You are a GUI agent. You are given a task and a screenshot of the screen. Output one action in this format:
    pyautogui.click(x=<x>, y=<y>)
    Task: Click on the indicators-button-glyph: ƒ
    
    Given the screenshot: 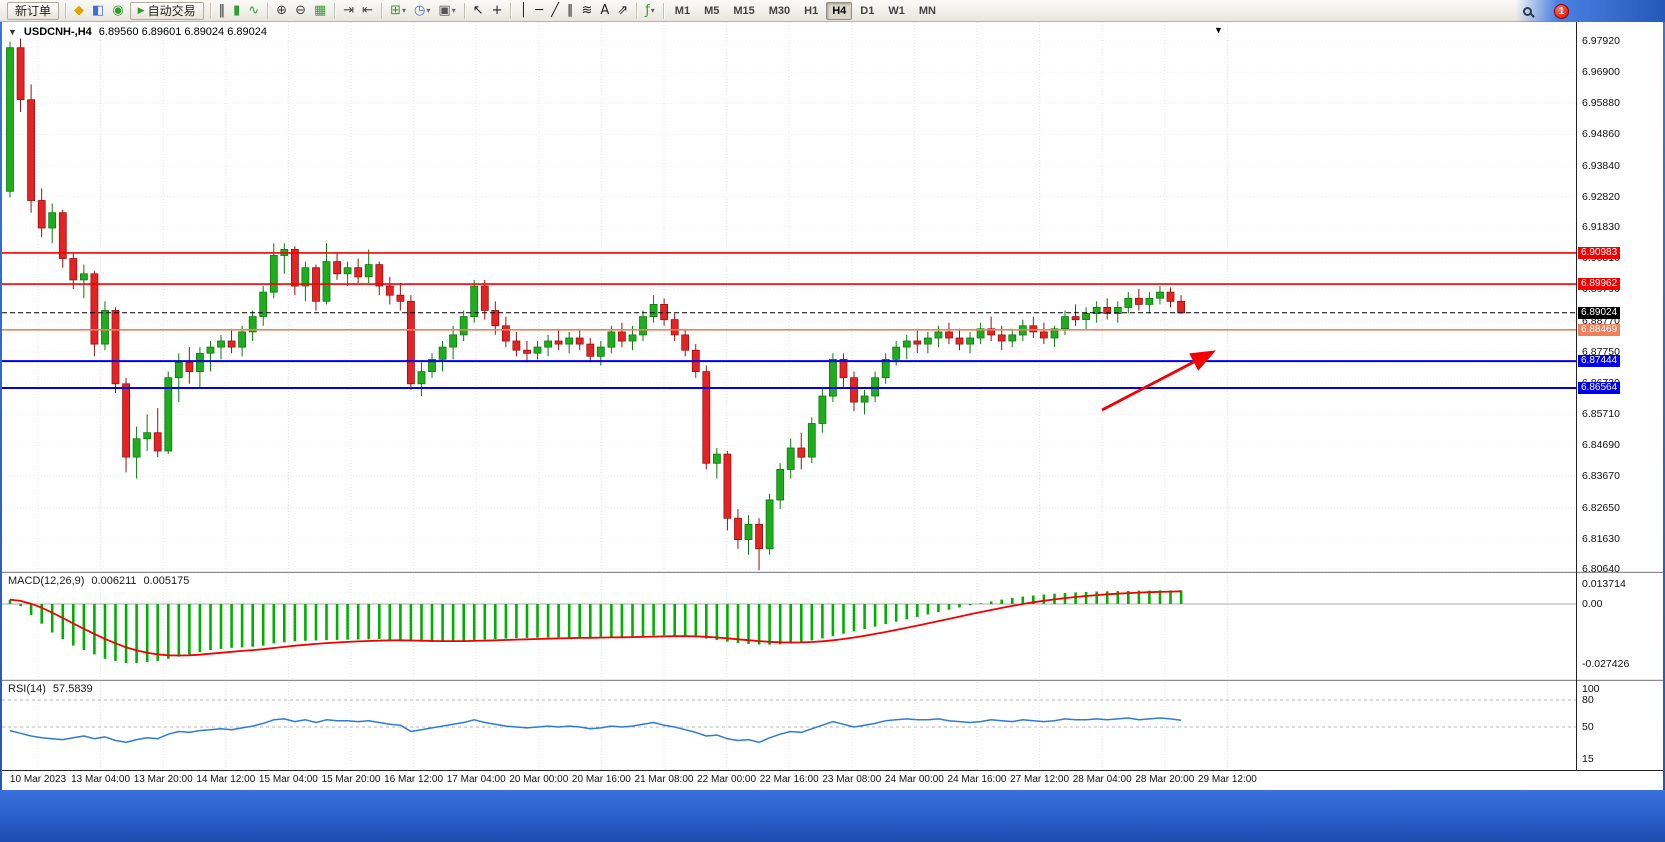 What is the action you would take?
    pyautogui.click(x=647, y=10)
    